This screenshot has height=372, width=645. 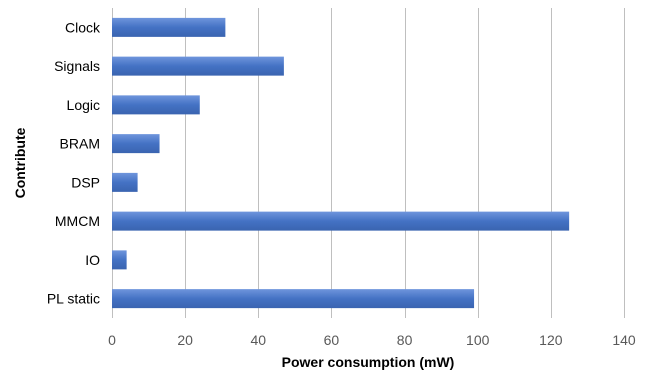 I want to click on category-label-logic: Logic, so click(x=83, y=105).